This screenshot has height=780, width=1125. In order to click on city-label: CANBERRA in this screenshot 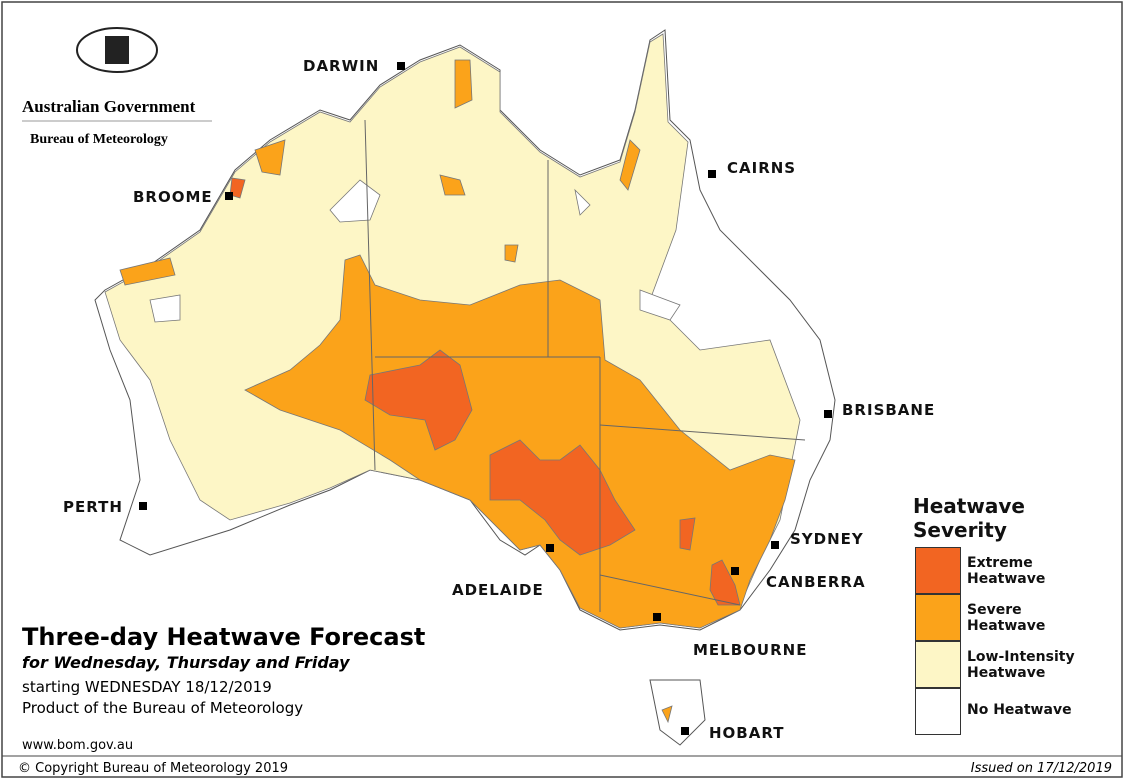, I will do `click(816, 582)`.